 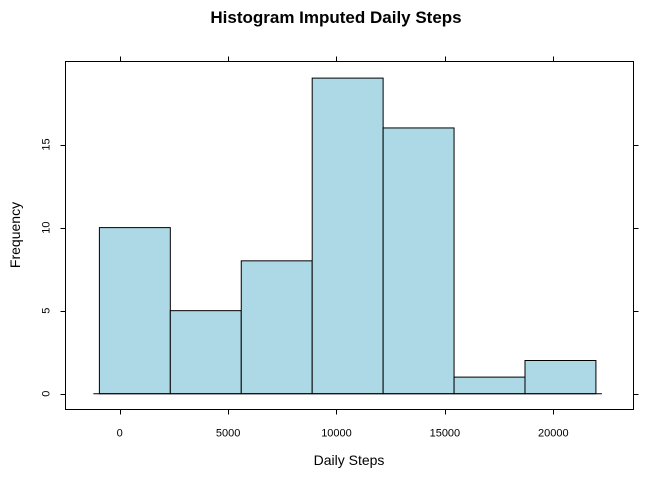 I want to click on y-tick-label: 5, so click(x=47, y=311).